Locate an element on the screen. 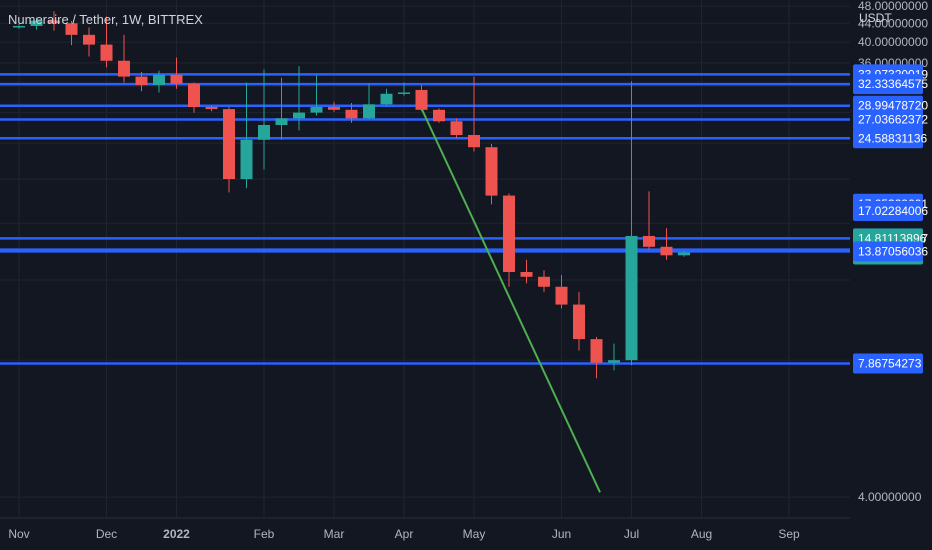  price-label: 13.87056036 is located at coordinates (890, 251).